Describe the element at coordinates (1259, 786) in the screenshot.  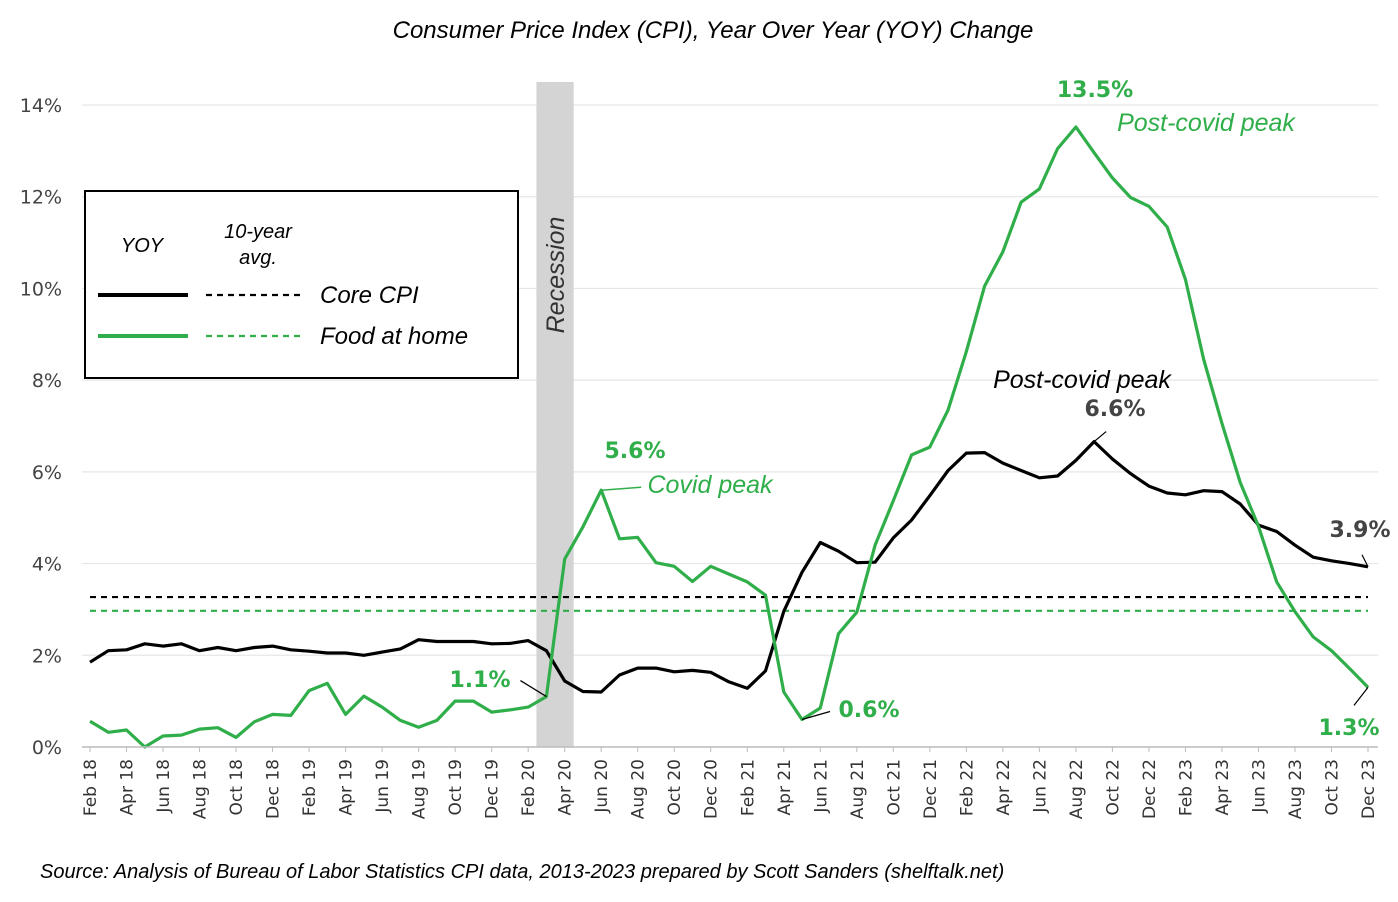
I see `x-tick-label: Jun 23` at that location.